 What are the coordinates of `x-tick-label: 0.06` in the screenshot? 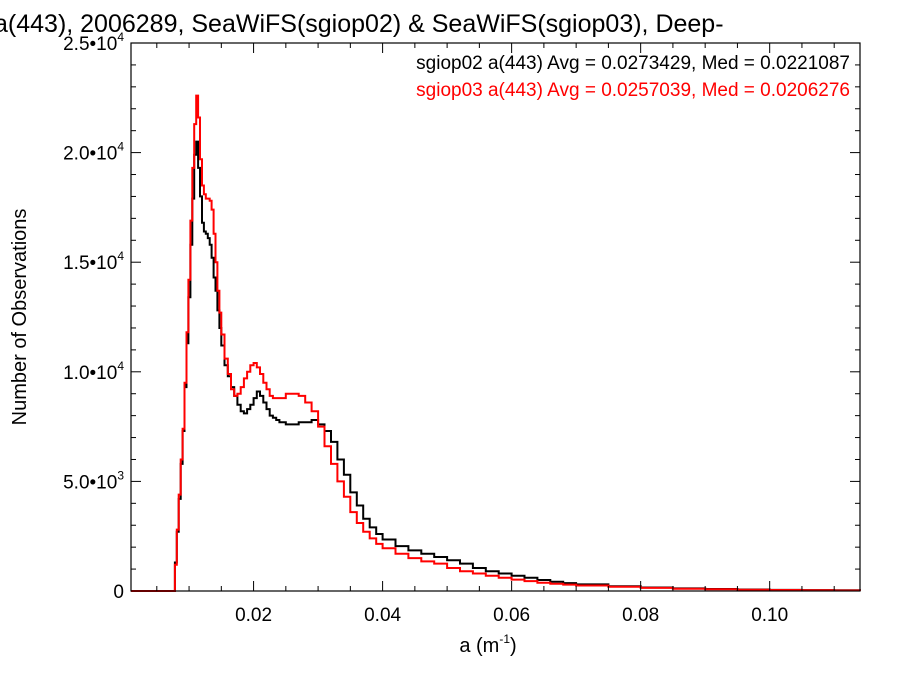 It's located at (511, 615).